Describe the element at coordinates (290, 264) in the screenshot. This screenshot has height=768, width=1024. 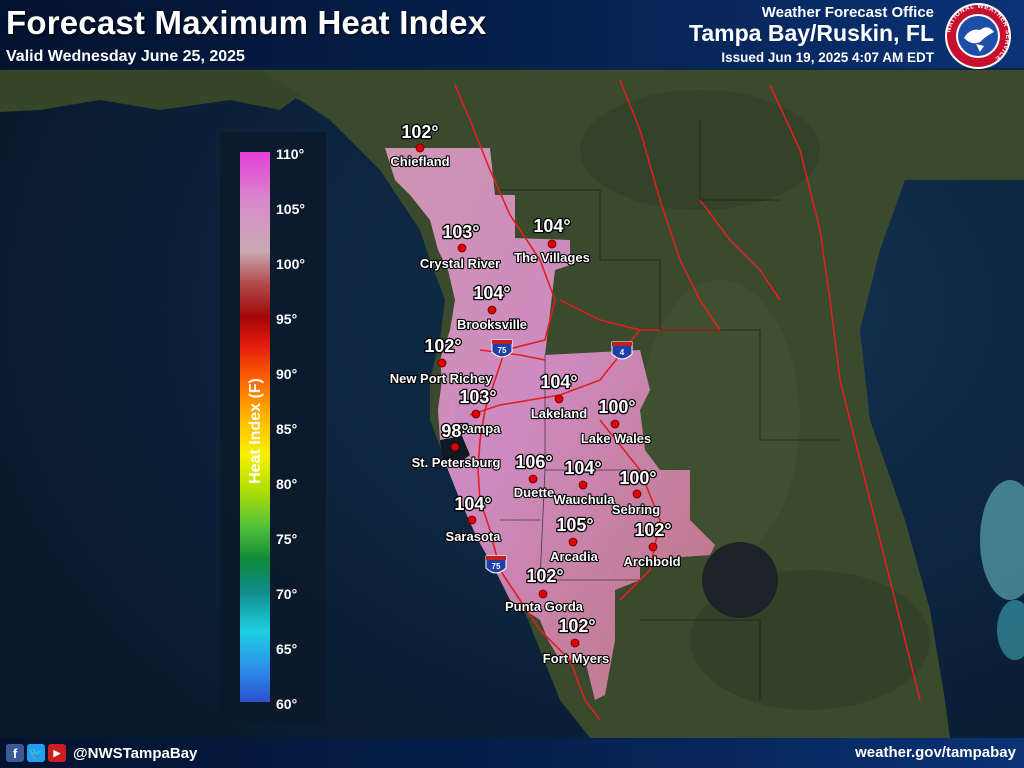
I see `legend-label: 100°` at that location.